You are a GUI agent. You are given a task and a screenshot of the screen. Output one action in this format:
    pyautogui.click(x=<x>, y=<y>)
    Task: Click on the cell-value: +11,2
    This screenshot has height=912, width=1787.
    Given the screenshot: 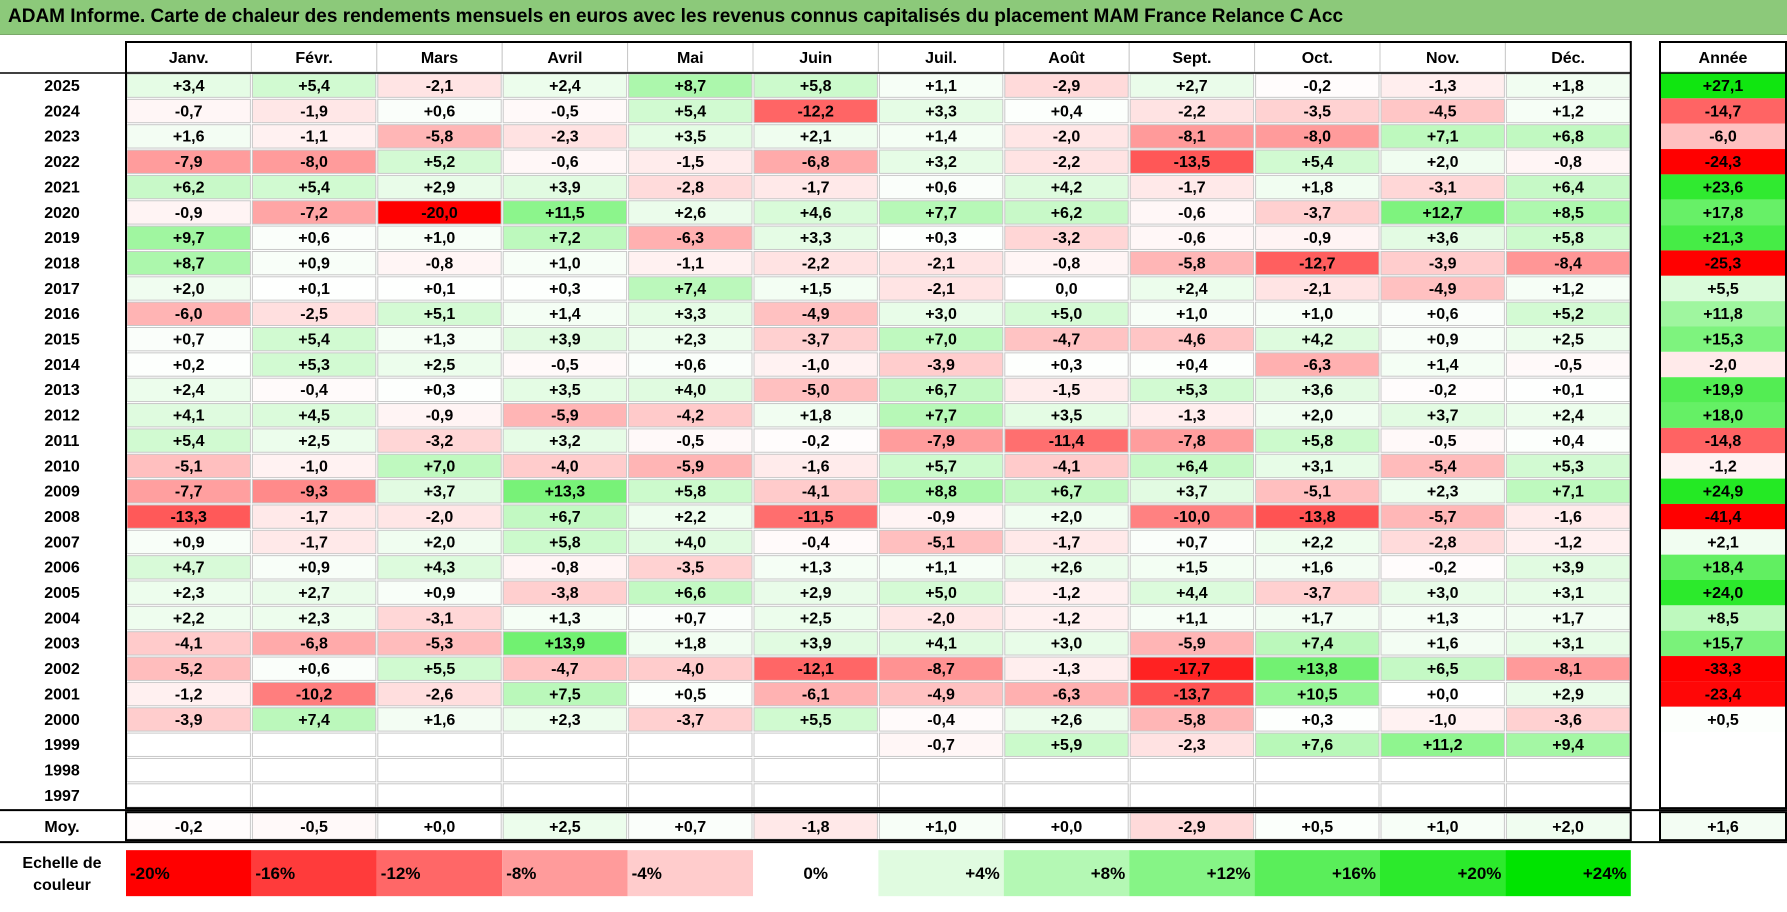 What is the action you would take?
    pyautogui.click(x=1443, y=745)
    